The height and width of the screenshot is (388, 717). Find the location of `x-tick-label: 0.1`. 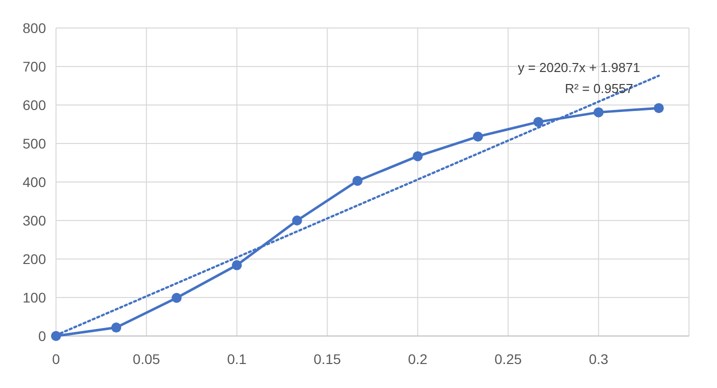

x-tick-label: 0.1 is located at coordinates (237, 359).